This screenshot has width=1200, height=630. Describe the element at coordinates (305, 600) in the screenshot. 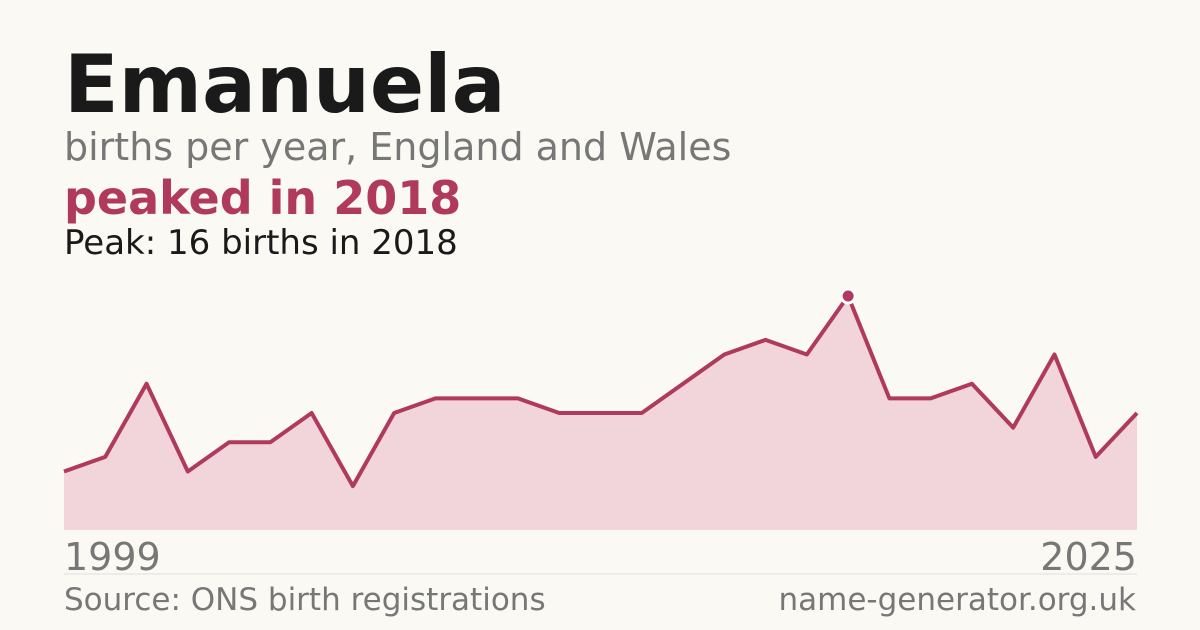

I see `source: Source: ONS birth registrations` at that location.